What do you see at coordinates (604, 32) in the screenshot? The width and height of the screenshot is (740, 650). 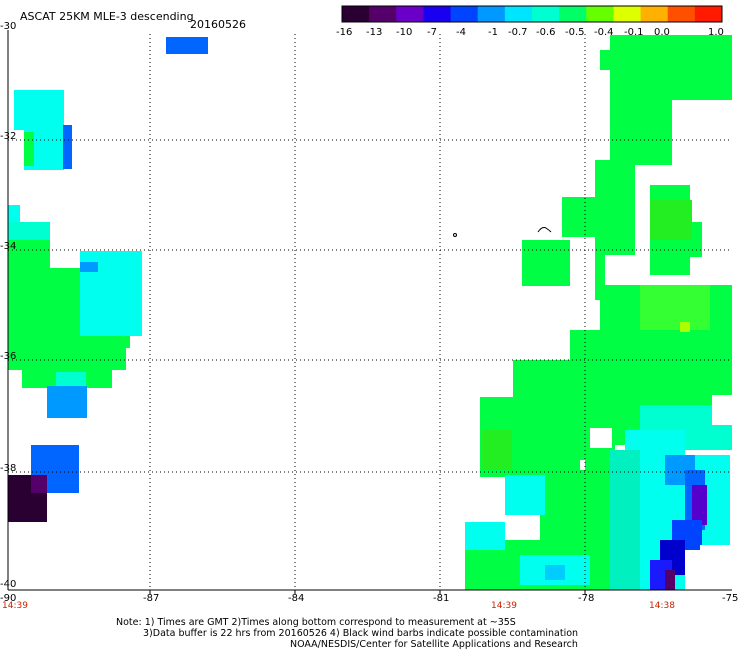 I see `colorbar-label: -0.4` at bounding box center [604, 32].